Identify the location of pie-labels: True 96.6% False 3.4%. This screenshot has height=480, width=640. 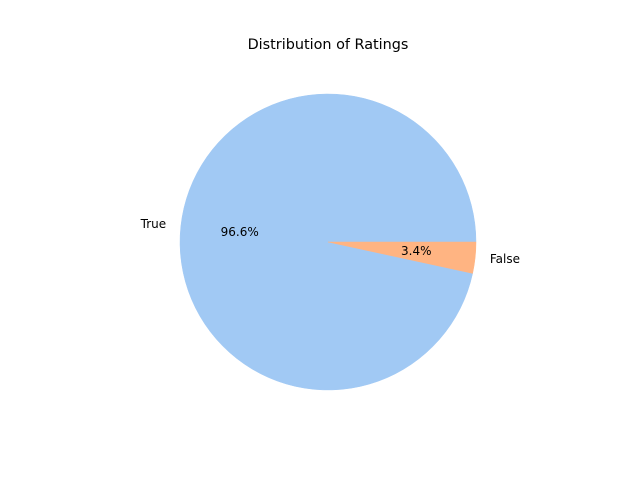
(330, 241).